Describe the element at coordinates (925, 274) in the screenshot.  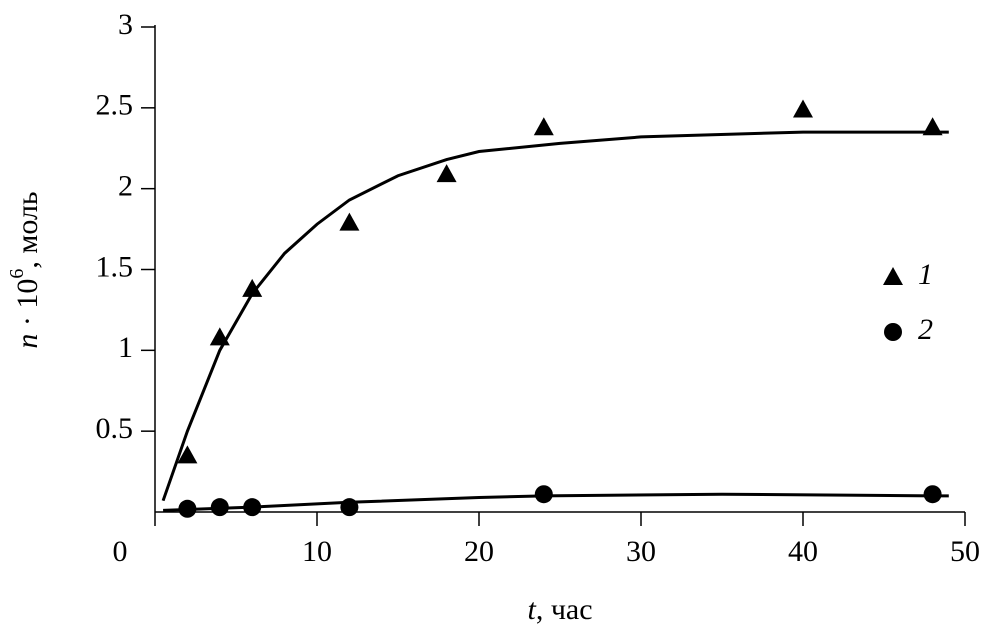
I see `legend-label: 1` at that location.